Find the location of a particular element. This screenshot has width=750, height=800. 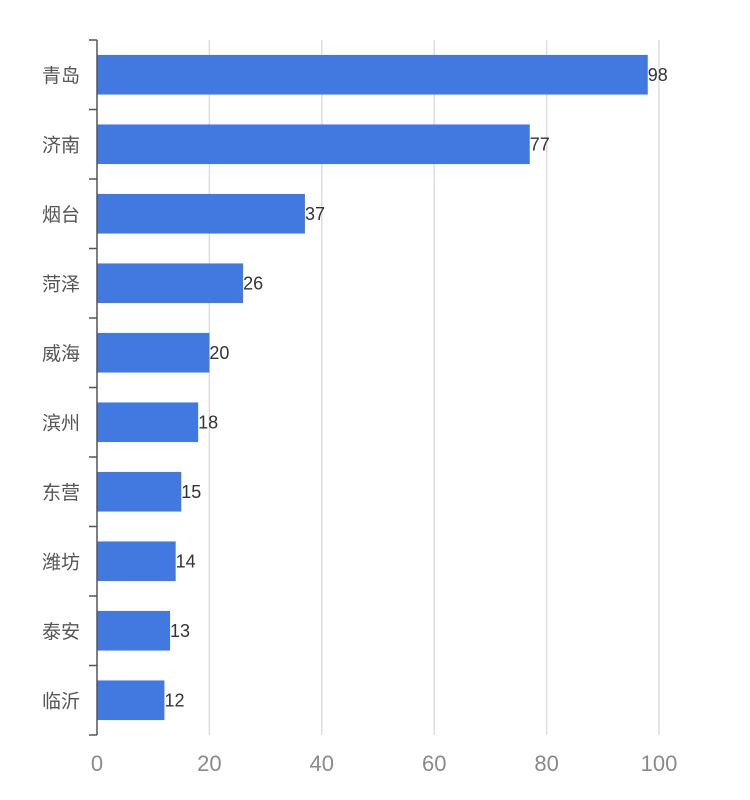

category-label: 东营 is located at coordinates (61, 493).